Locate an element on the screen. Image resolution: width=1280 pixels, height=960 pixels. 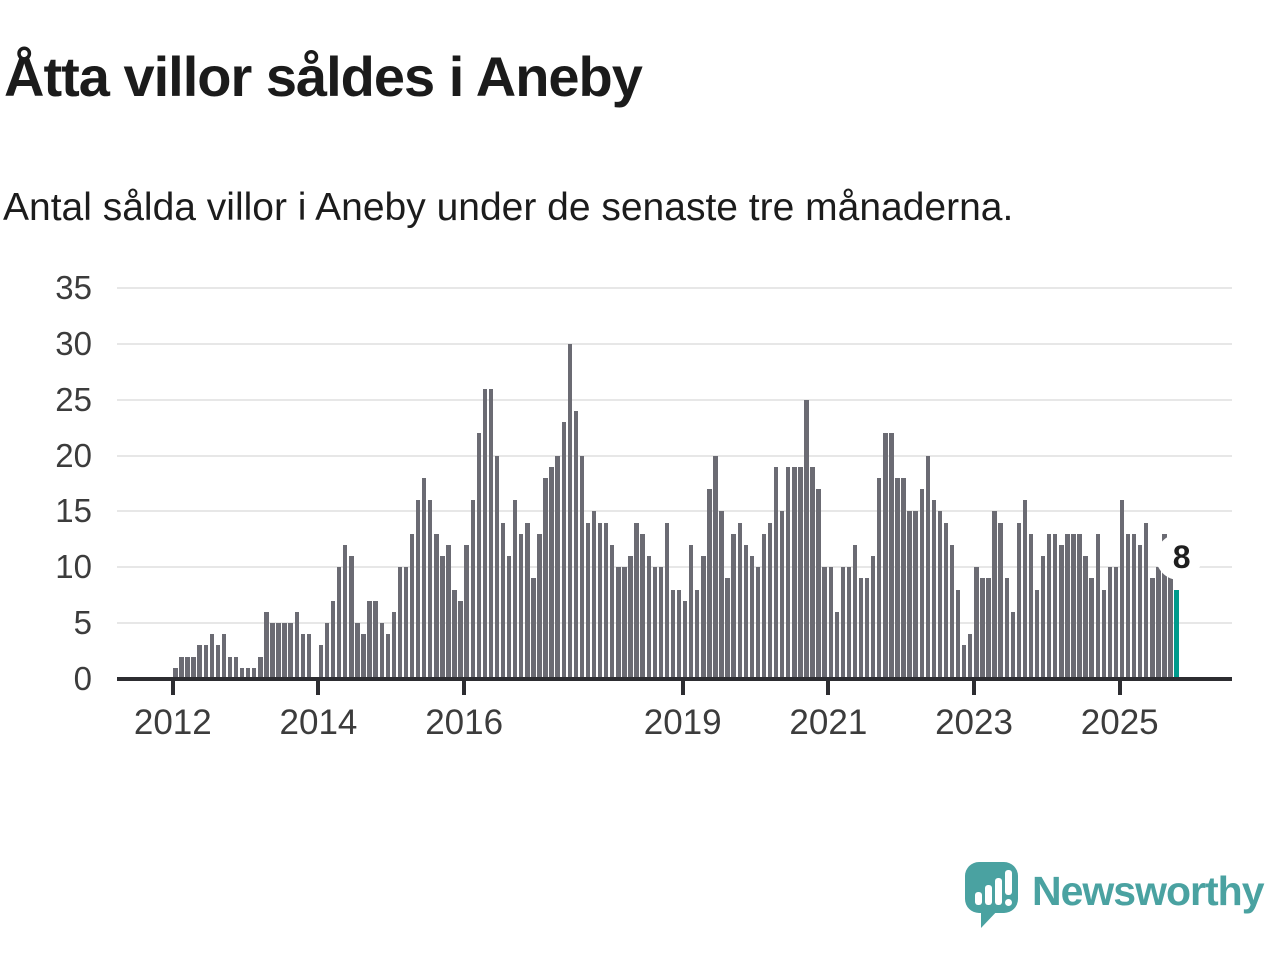
x-axis-tick-label: 2021 is located at coordinates (828, 722).